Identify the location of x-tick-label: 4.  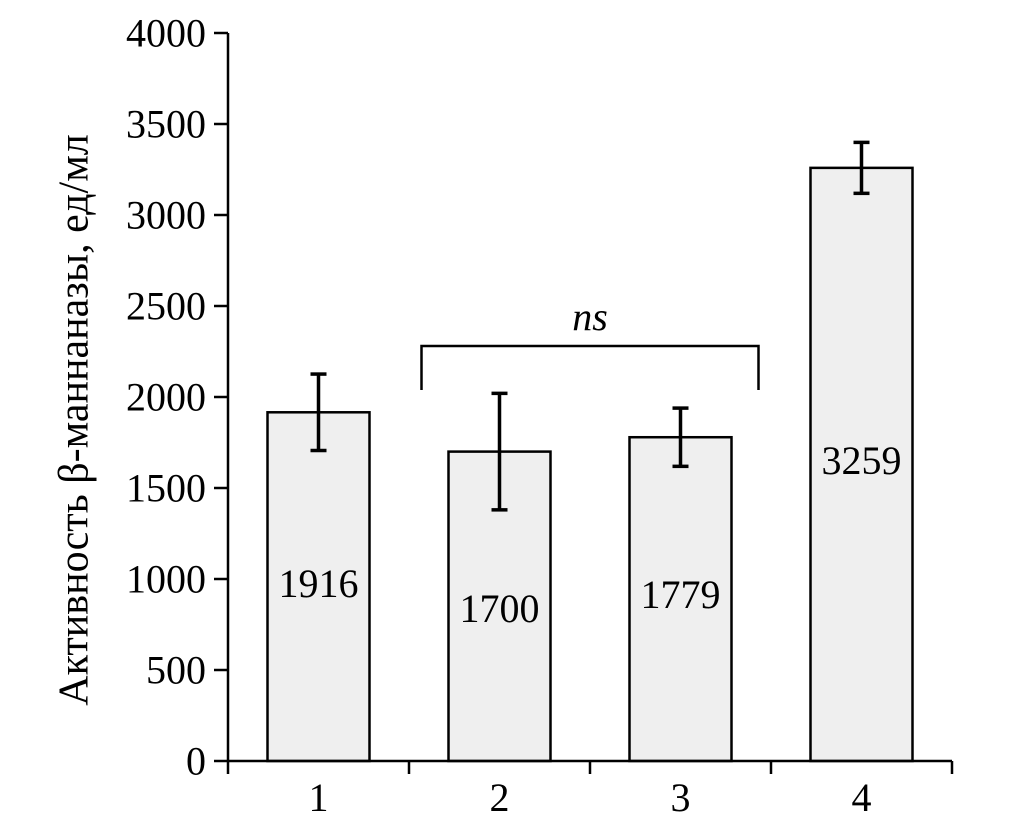
(862, 797).